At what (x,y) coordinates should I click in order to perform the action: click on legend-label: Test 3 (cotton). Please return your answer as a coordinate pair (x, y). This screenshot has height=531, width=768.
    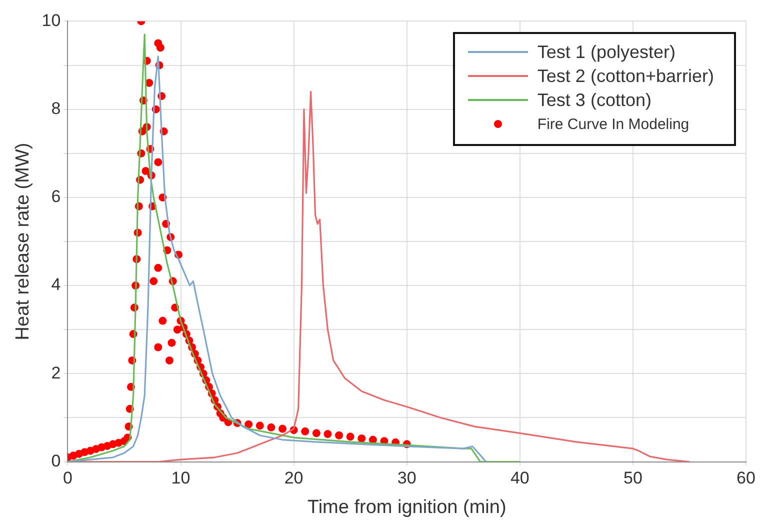
    Looking at the image, I should click on (594, 100).